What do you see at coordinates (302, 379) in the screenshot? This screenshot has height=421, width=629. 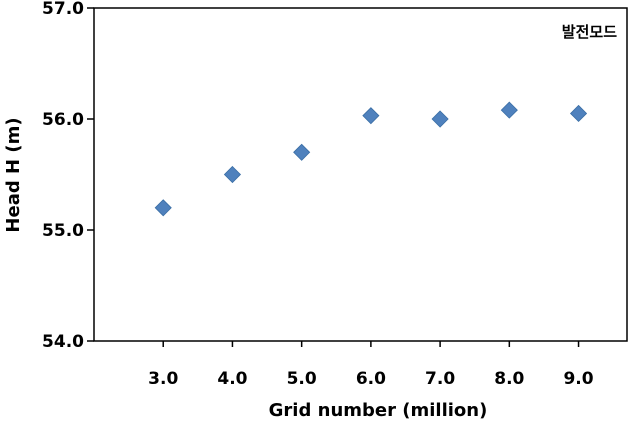 I see `x-tick-label: 5.0` at bounding box center [302, 379].